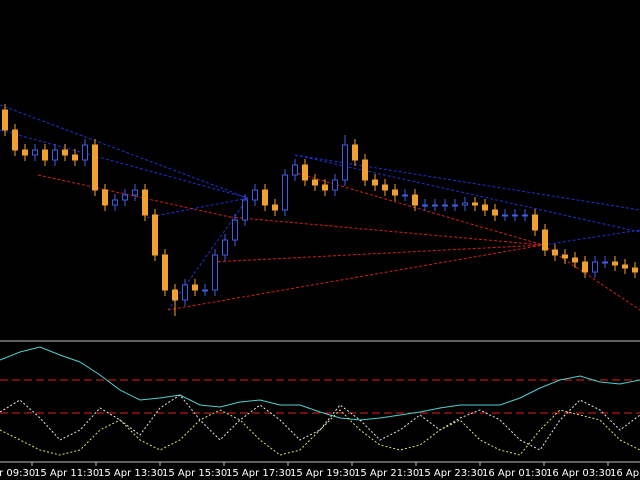 This screenshot has height=480, width=640. I want to click on time-label: 15 Apr 15:30, so click(194, 473).